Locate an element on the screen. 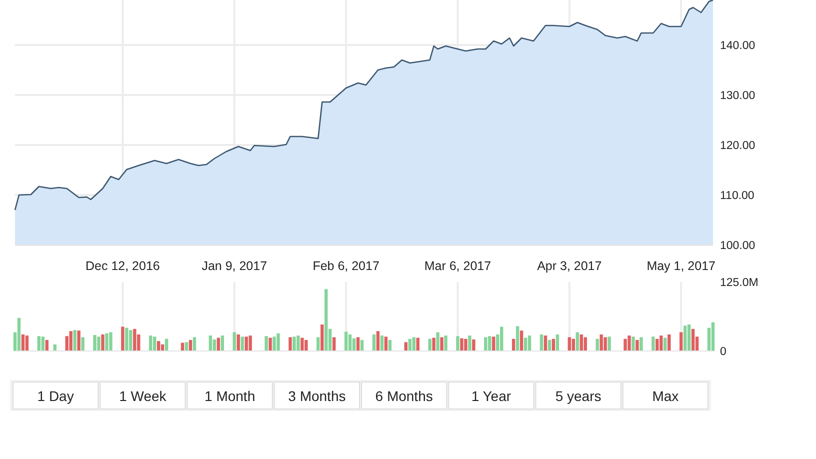 This screenshot has width=816, height=459. x-tick-label: May 1, 2017 is located at coordinates (681, 266).